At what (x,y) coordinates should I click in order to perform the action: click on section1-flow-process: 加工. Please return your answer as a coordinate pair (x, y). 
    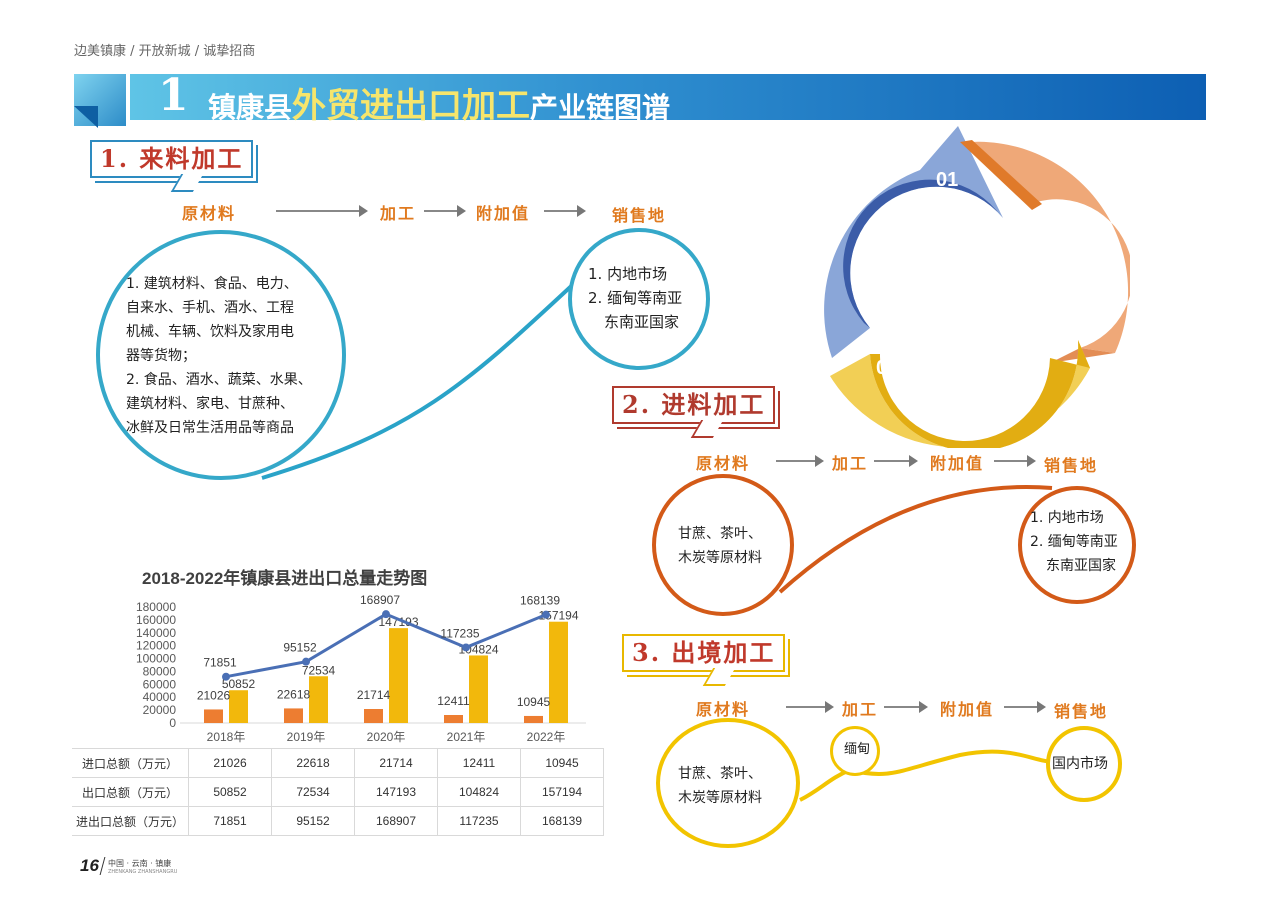
    Looking at the image, I should click on (398, 213).